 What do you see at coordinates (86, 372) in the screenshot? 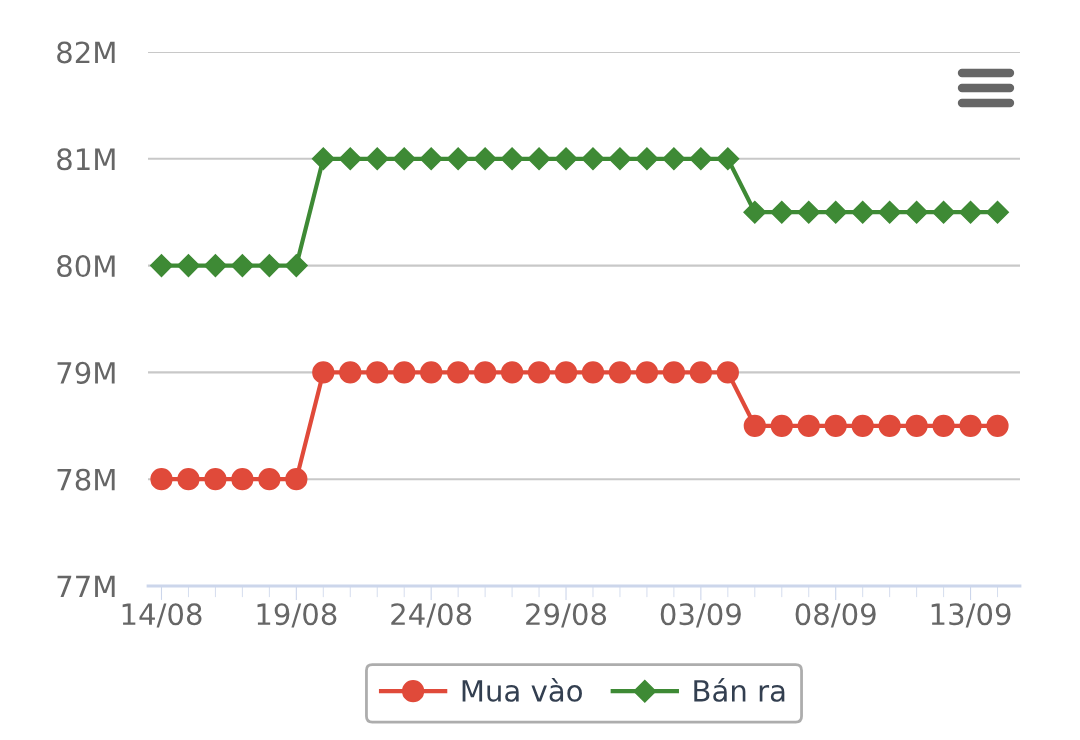
I see `y-tick-label: 79M` at bounding box center [86, 372].